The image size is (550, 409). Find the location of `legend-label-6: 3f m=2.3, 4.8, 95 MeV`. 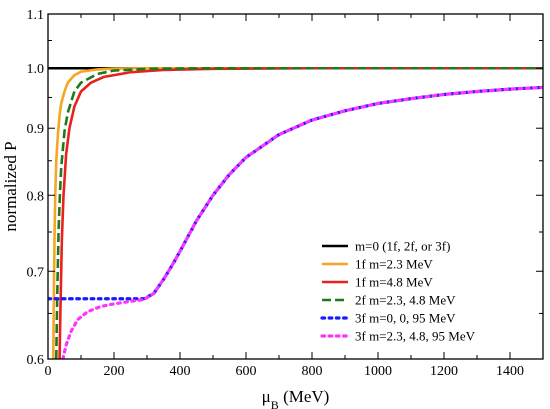

legend-label-6: 3f m=2.3, 4.8, 95 MeV is located at coordinates (415, 336).